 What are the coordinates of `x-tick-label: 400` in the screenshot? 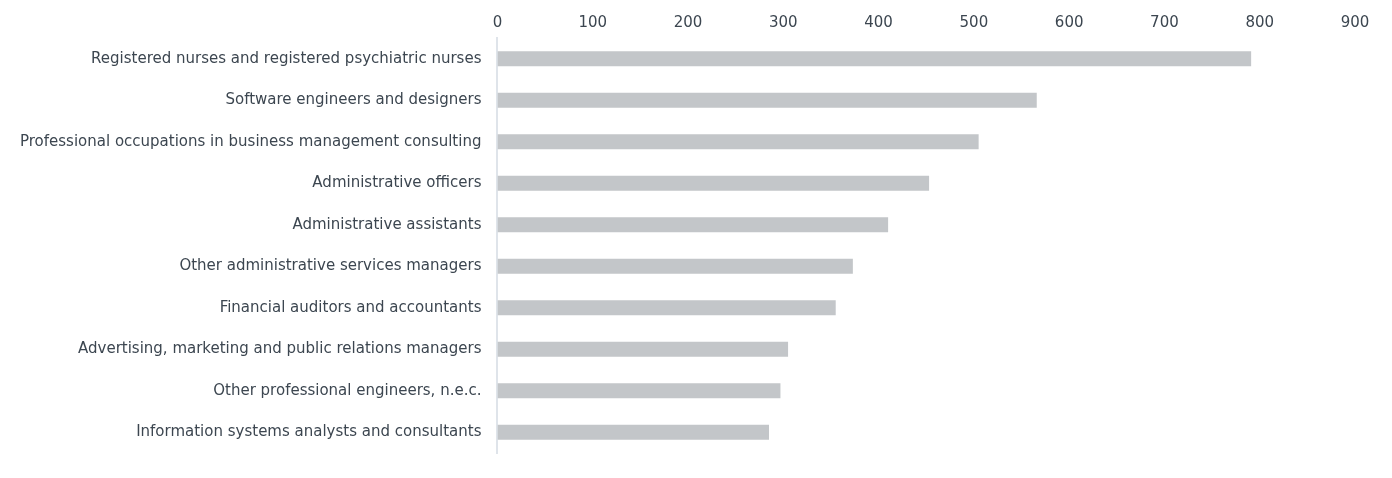 It's located at (878, 21).